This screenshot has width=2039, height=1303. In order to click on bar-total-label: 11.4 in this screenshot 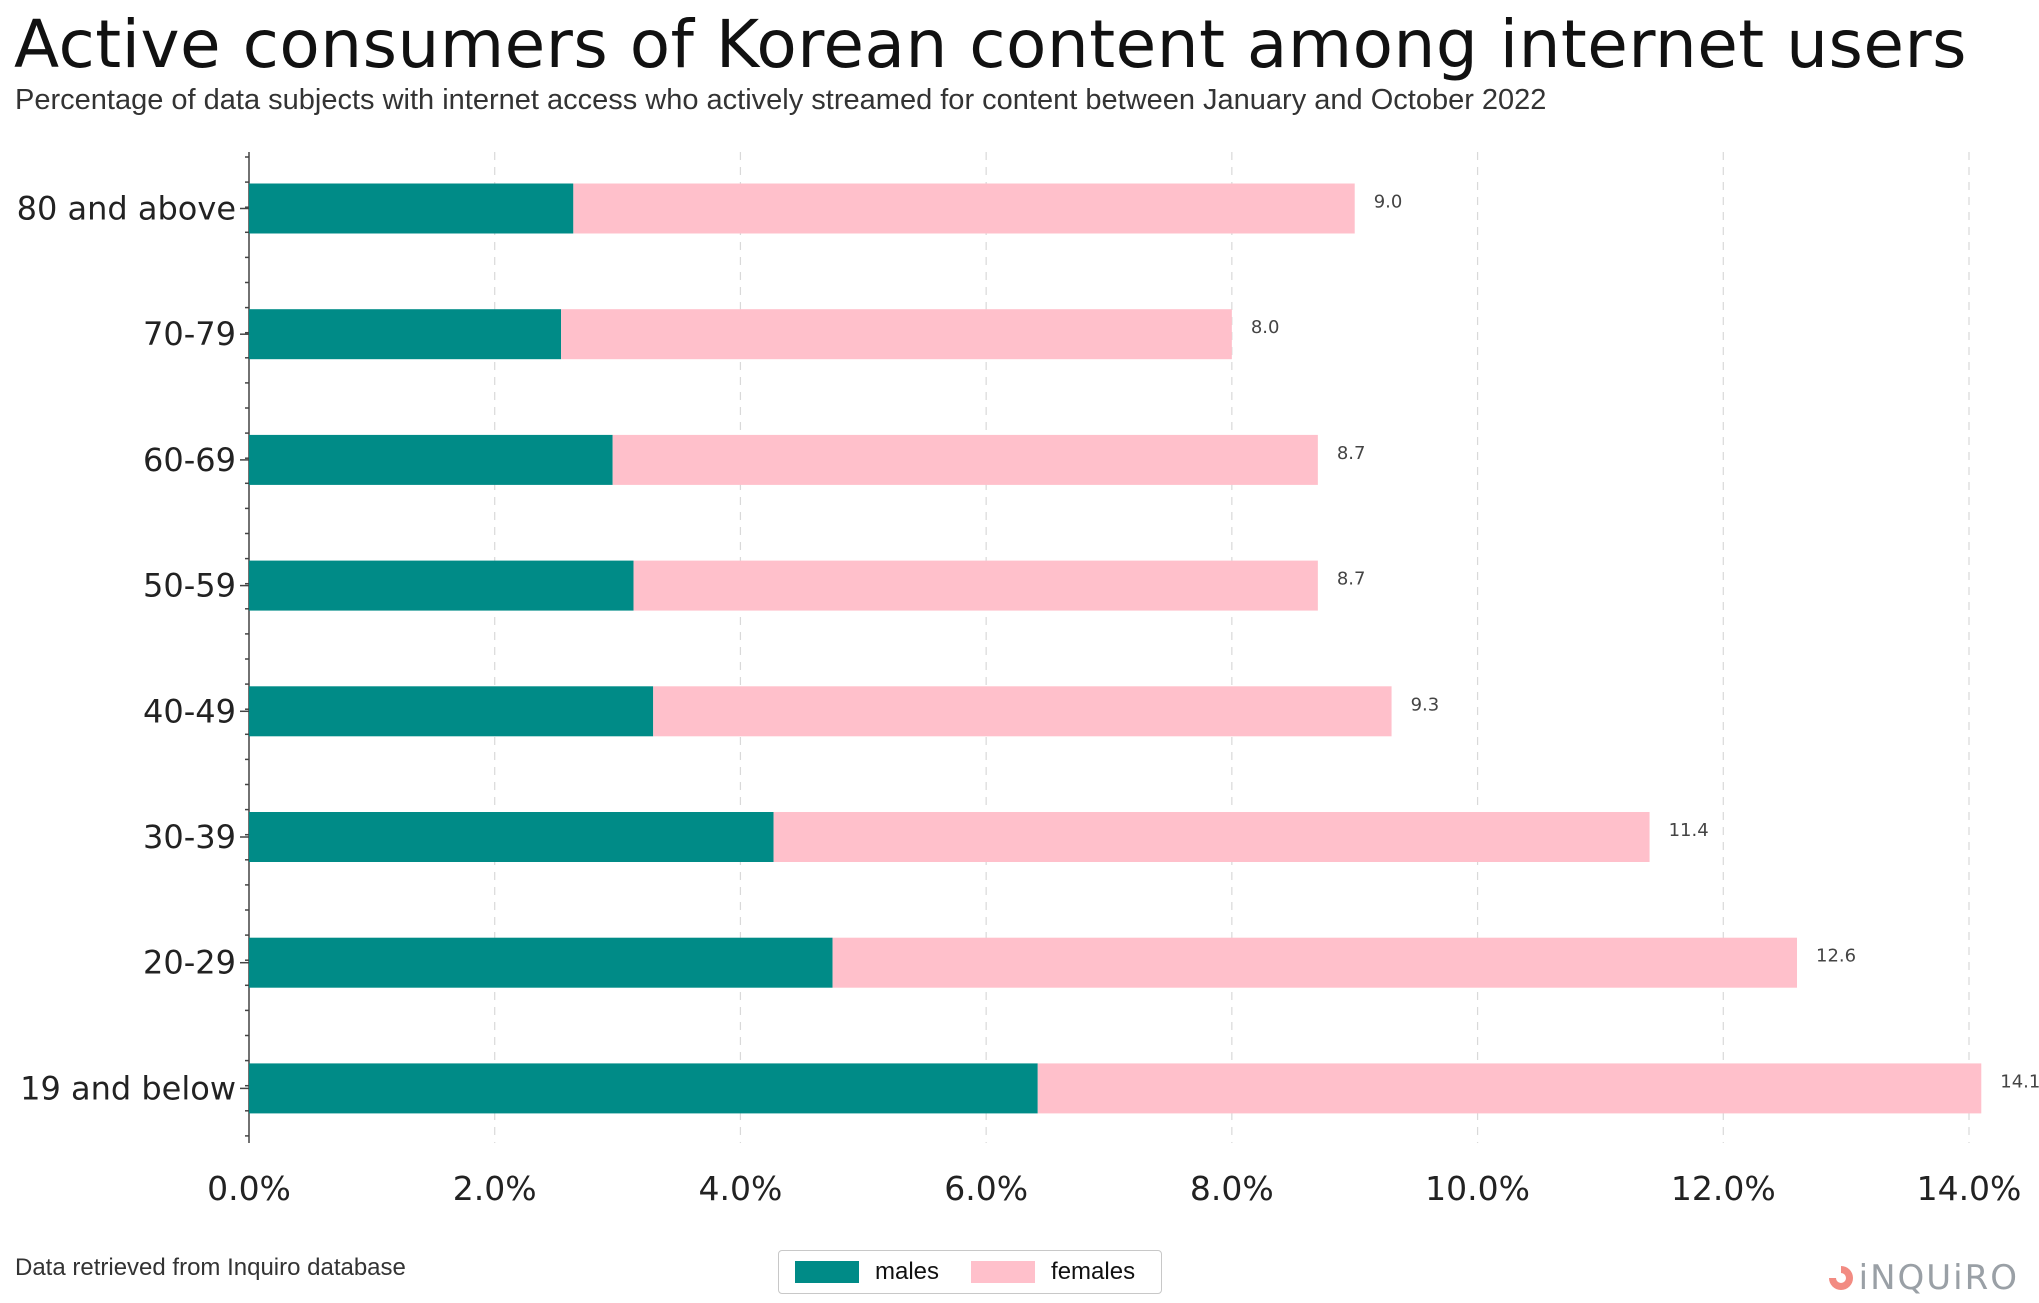, I will do `click(1689, 830)`.